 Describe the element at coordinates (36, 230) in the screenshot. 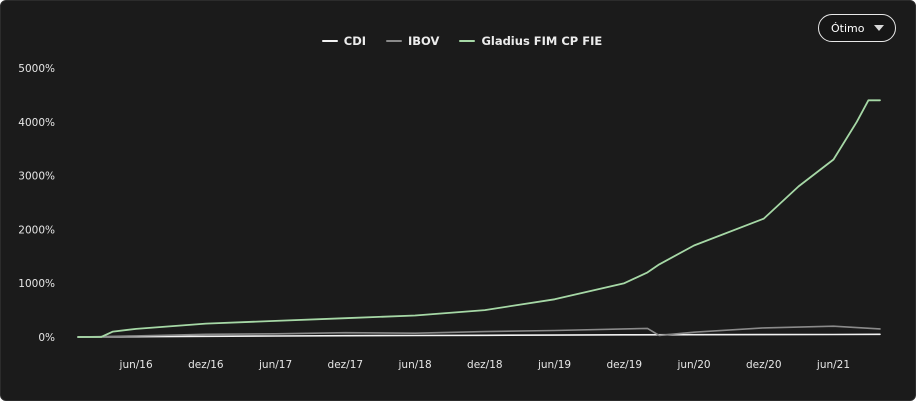

I see `y-tick-label: 2000%` at that location.